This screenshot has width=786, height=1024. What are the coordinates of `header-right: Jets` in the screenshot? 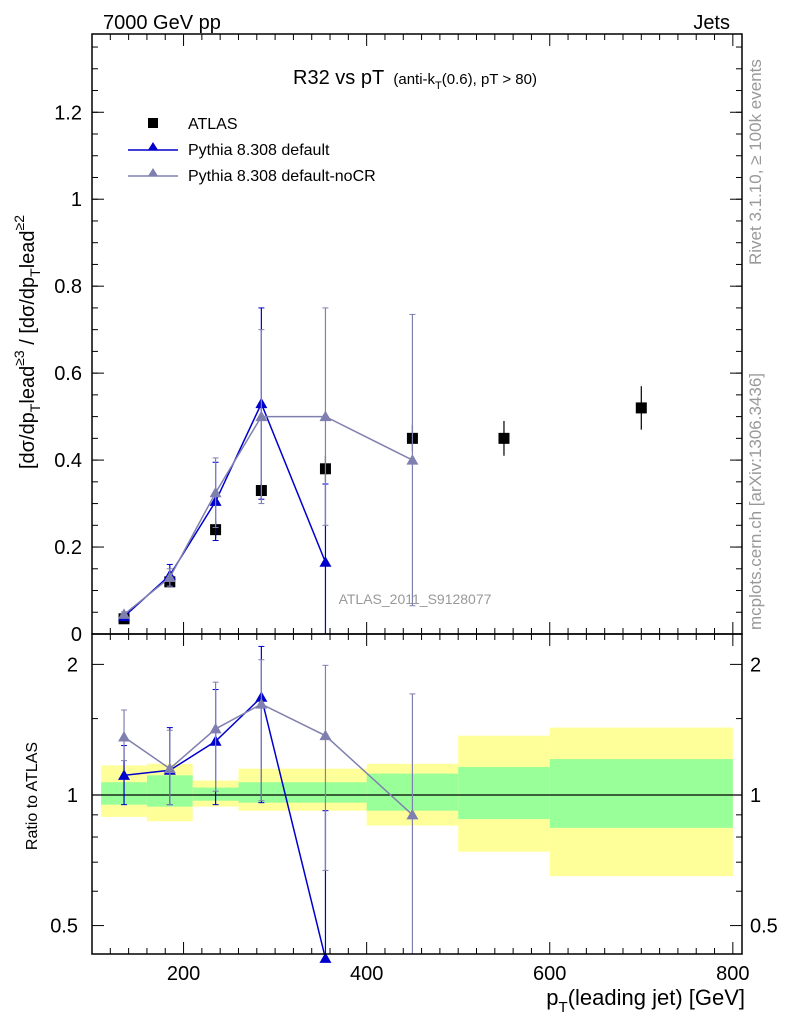 It's located at (711, 23).